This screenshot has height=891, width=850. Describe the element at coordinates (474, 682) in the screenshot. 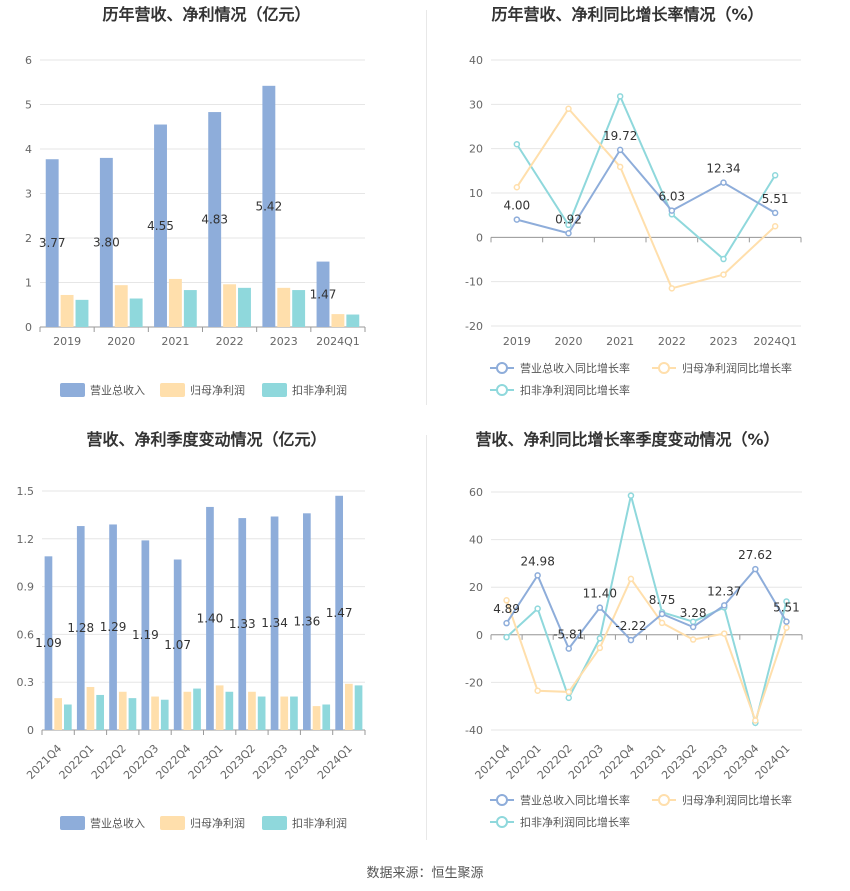

I see `y-tick-label: -20` at that location.